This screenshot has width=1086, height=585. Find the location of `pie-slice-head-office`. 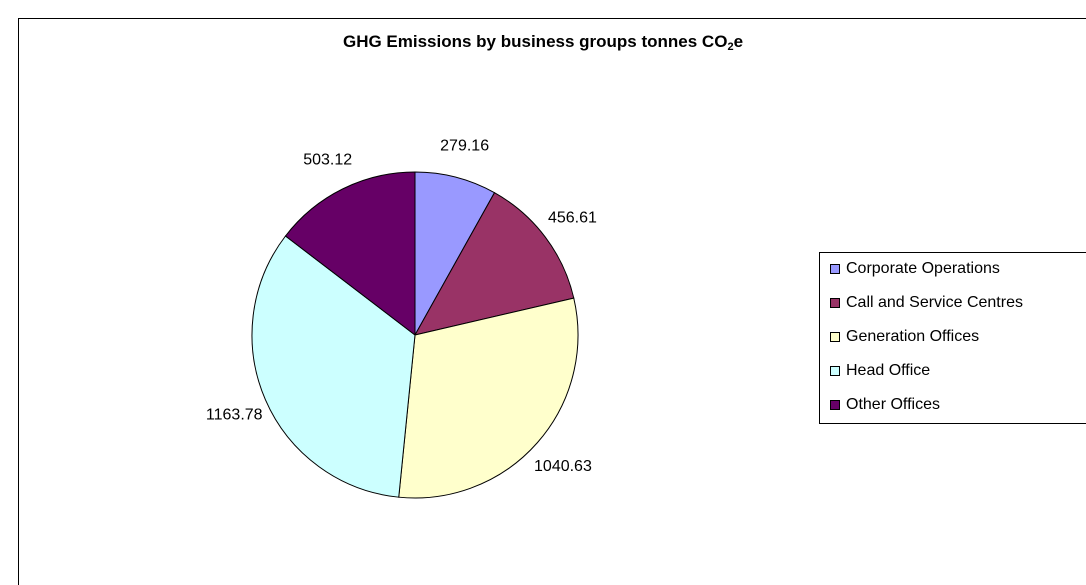

pie-slice-head-office is located at coordinates (333, 366).